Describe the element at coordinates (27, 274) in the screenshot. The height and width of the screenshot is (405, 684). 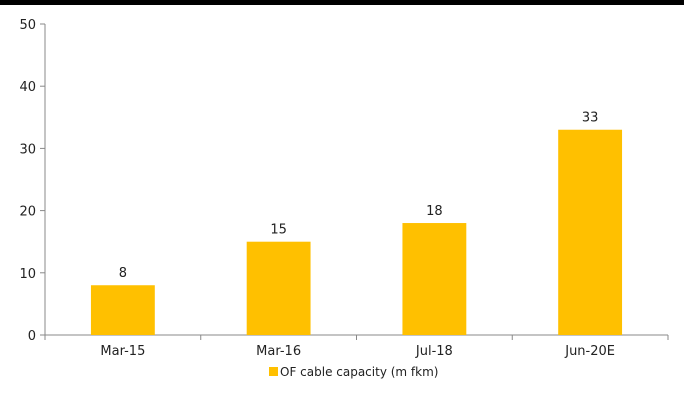
I see `y-tick-label: 10` at that location.